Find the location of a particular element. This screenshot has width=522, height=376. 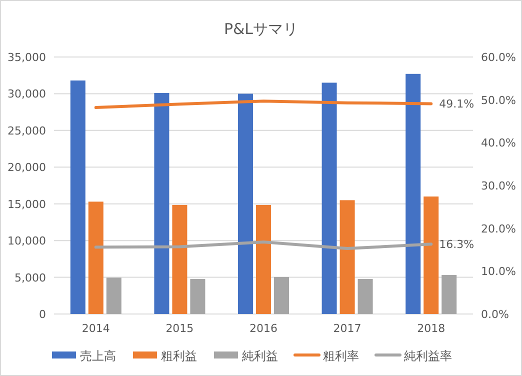

y2-tick-label: 10.0% is located at coordinates (498, 271).